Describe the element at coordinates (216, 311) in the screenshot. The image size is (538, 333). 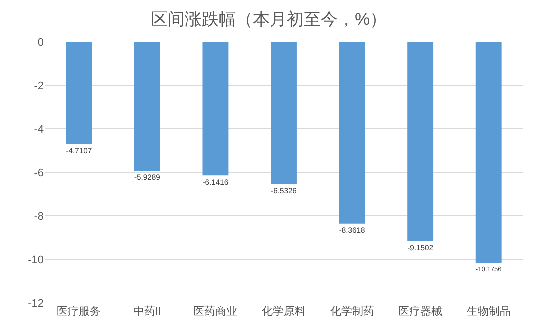
I see `x-tick-label: 医药商业` at that location.